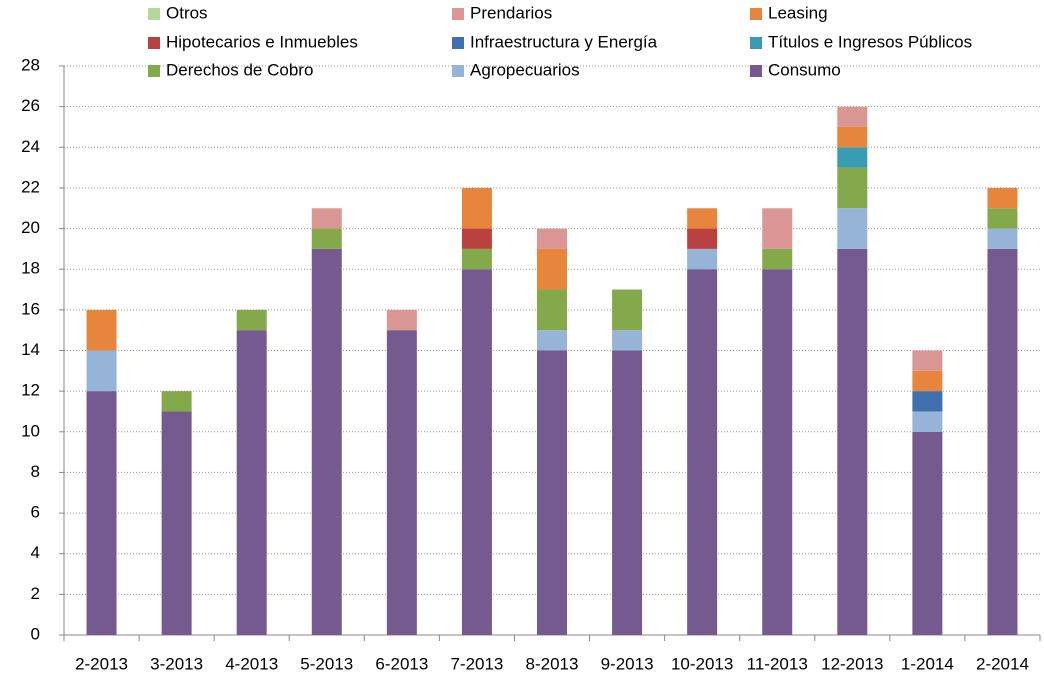 This screenshot has height=683, width=1044. What do you see at coordinates (552, 663) in the screenshot?
I see `x-tick-label: 8-2013` at bounding box center [552, 663].